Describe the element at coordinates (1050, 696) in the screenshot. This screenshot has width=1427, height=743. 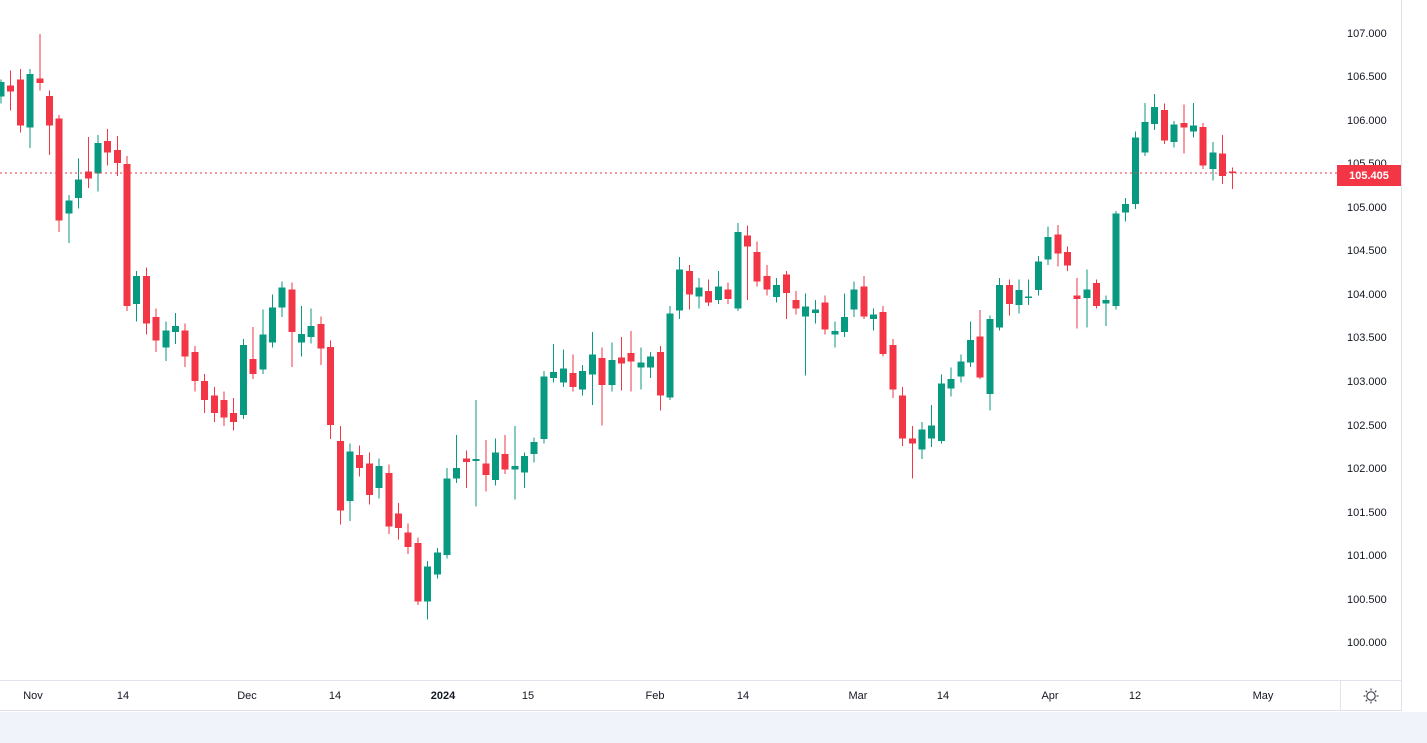
I see `time-axis-label: Apr` at that location.